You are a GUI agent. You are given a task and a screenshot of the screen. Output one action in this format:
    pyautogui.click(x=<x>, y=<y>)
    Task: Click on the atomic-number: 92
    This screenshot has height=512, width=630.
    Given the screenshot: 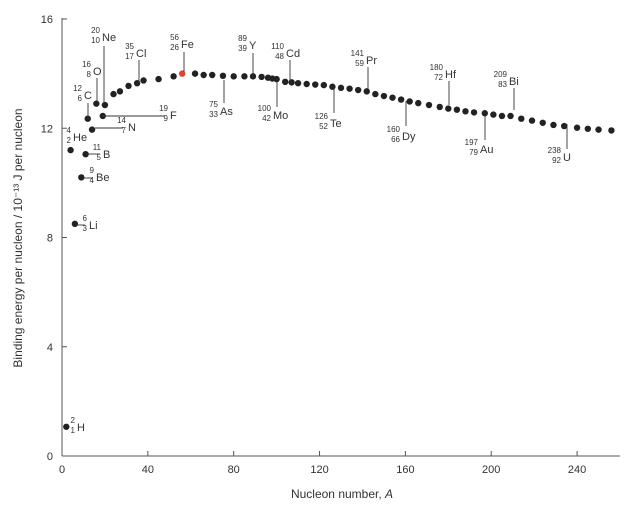 What is the action you would take?
    pyautogui.click(x=556, y=160)
    